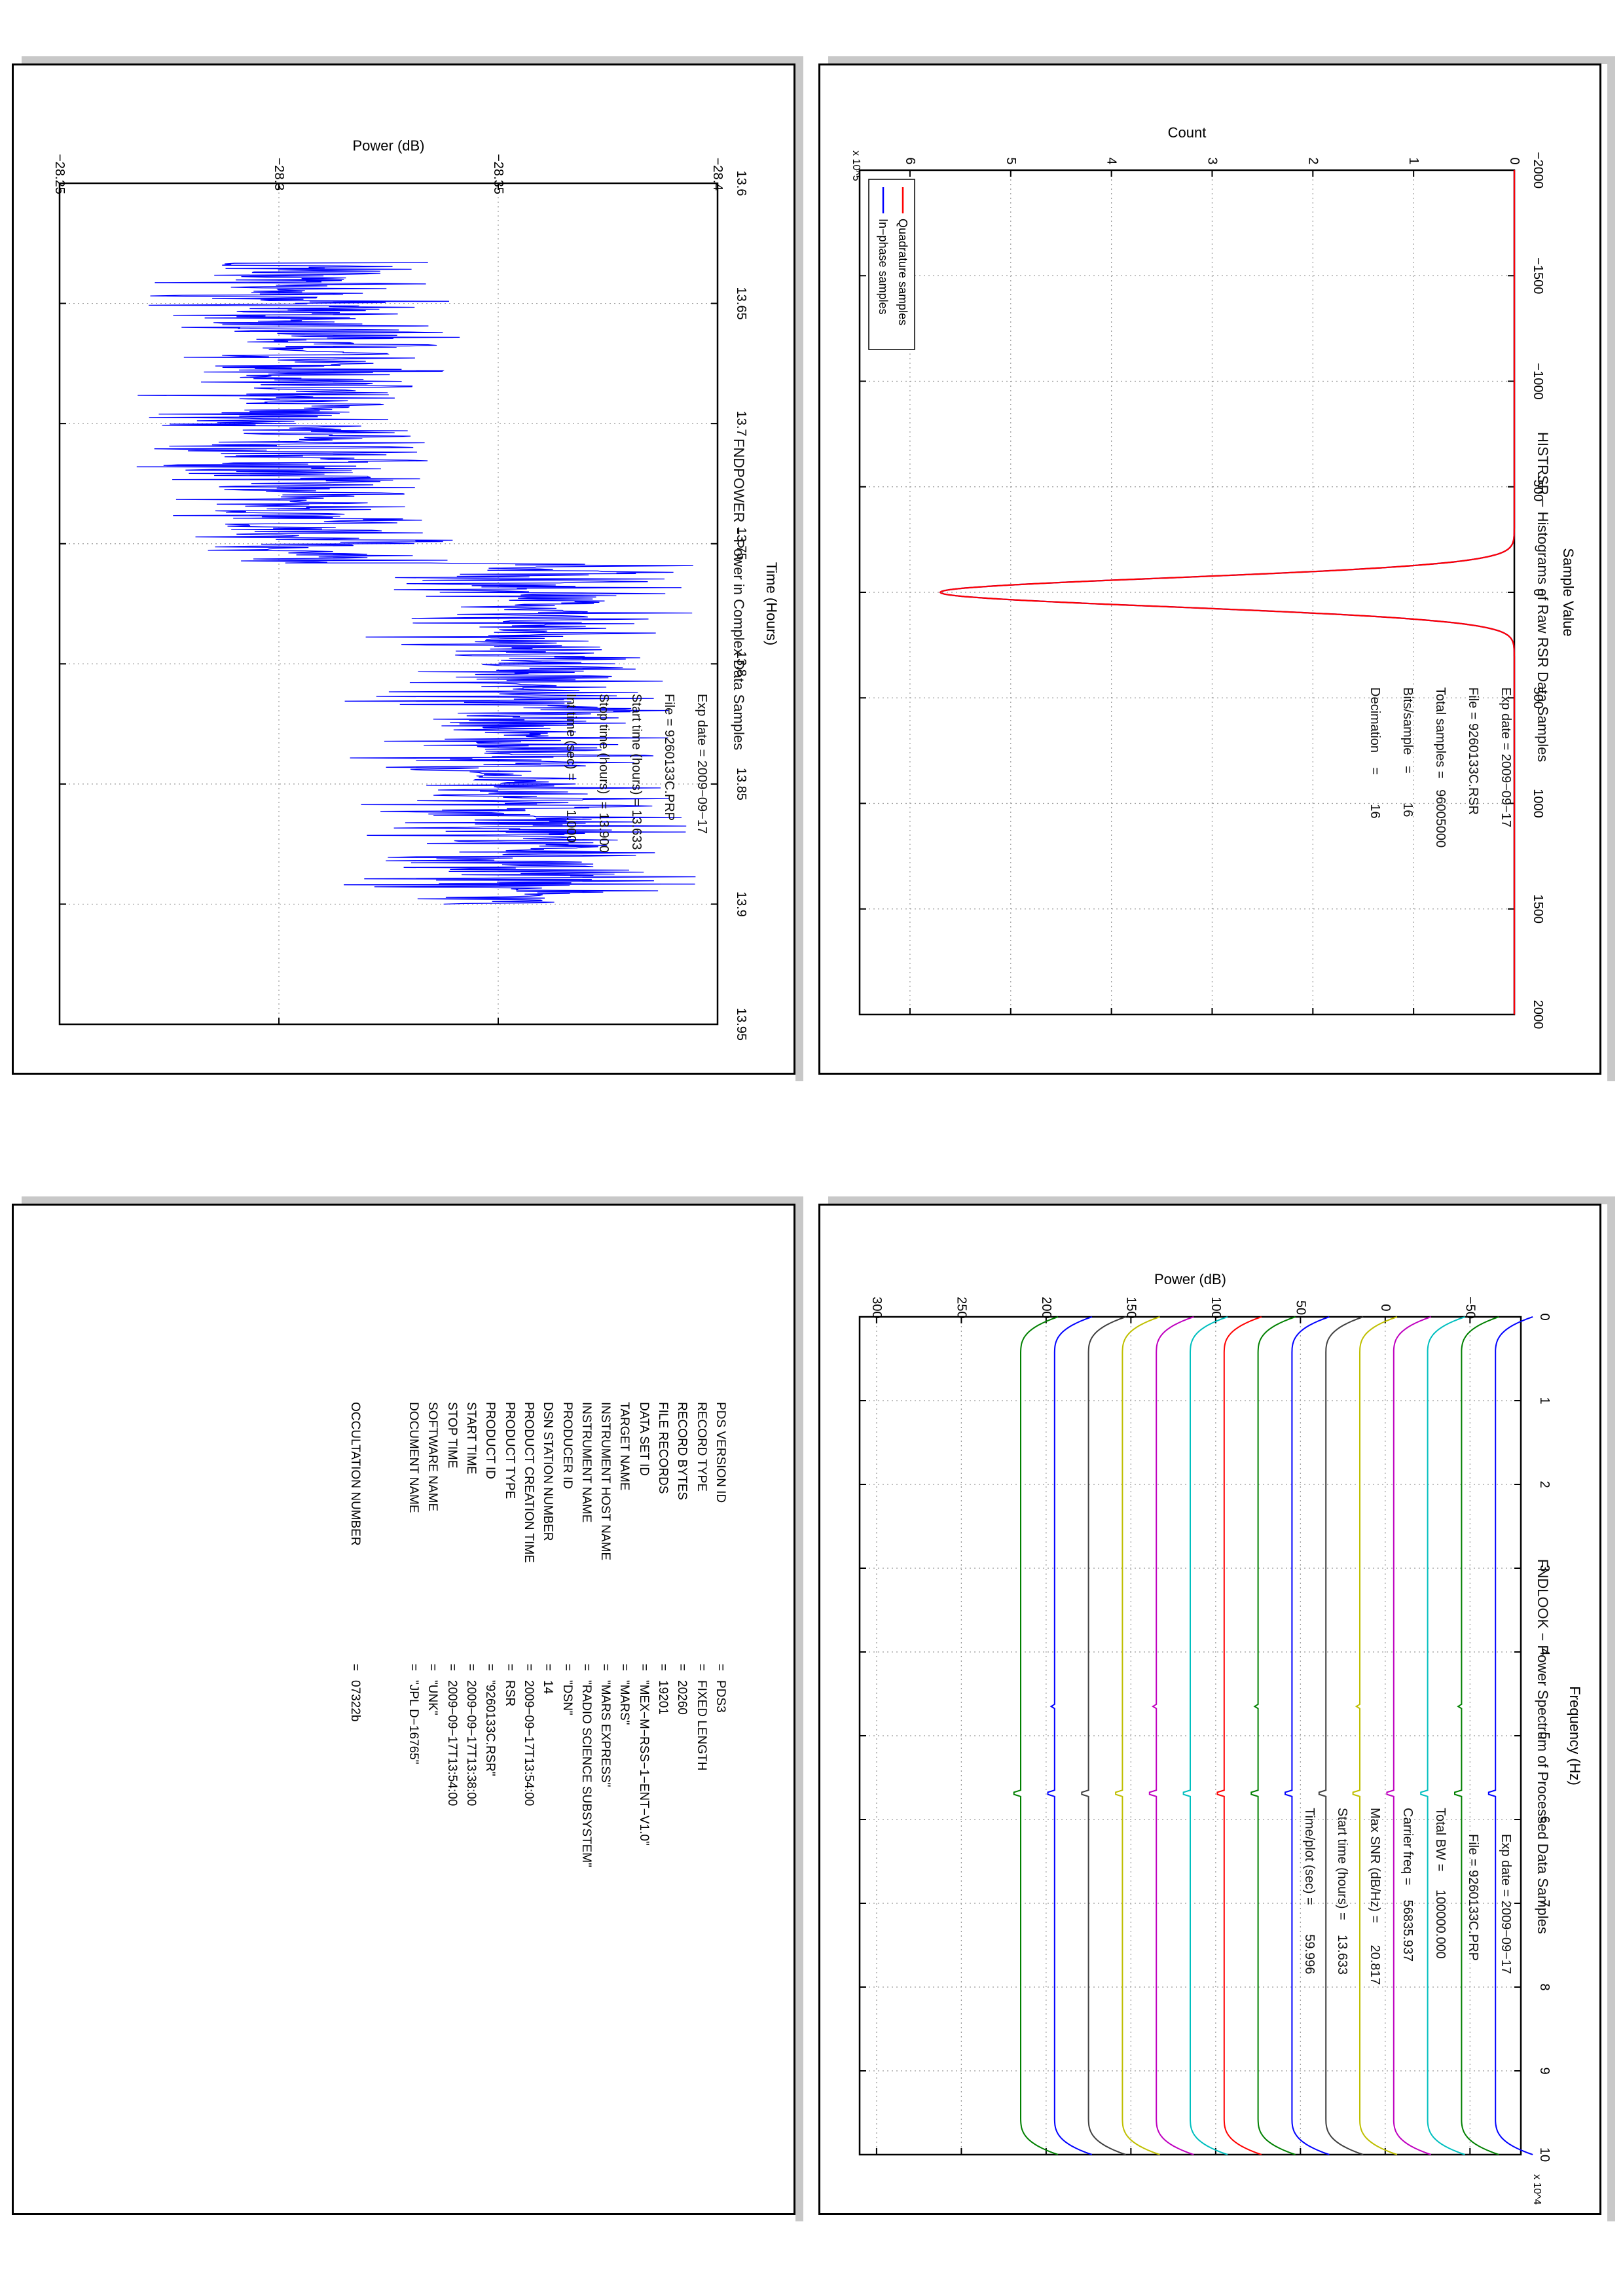  Describe the element at coordinates (1538, 275) in the screenshot. I see `histrsr-x-tick-label: −1500` at that location.